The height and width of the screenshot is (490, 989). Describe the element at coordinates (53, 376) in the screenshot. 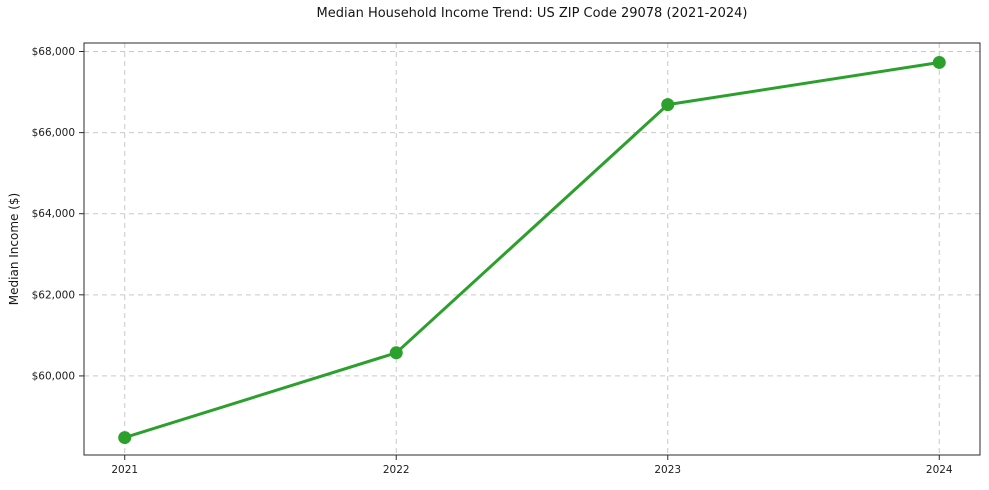

I see `y-tick-label: $60,000` at that location.